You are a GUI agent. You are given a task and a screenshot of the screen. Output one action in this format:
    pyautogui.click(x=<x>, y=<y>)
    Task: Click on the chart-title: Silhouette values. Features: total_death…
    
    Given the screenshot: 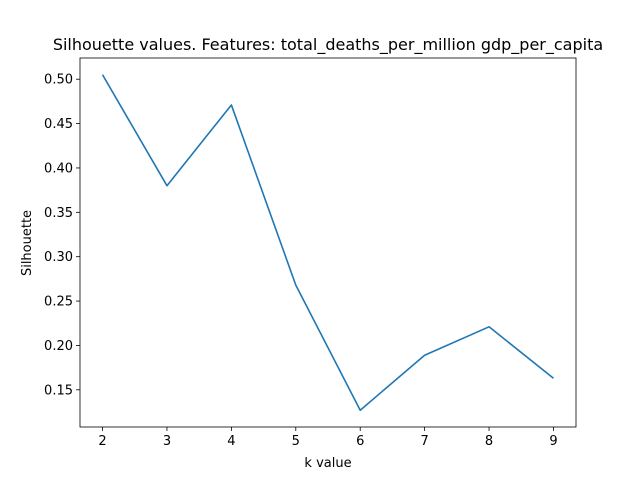 What is the action you would take?
    pyautogui.click(x=328, y=45)
    